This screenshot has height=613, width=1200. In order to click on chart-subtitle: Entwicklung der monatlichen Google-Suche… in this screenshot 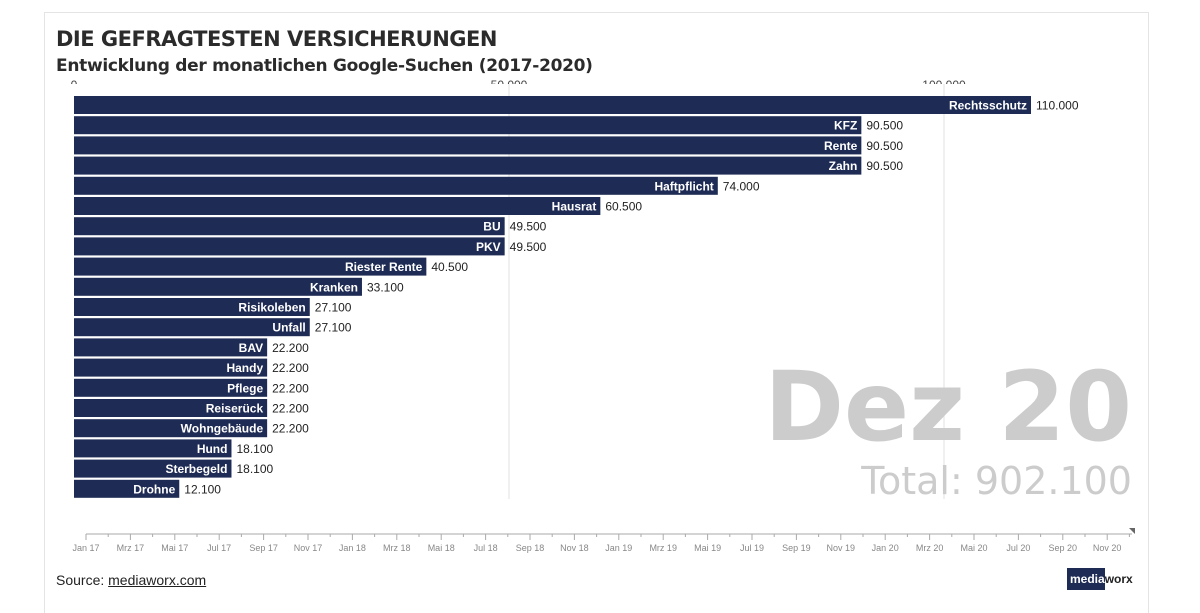, I will do `click(324, 66)`.